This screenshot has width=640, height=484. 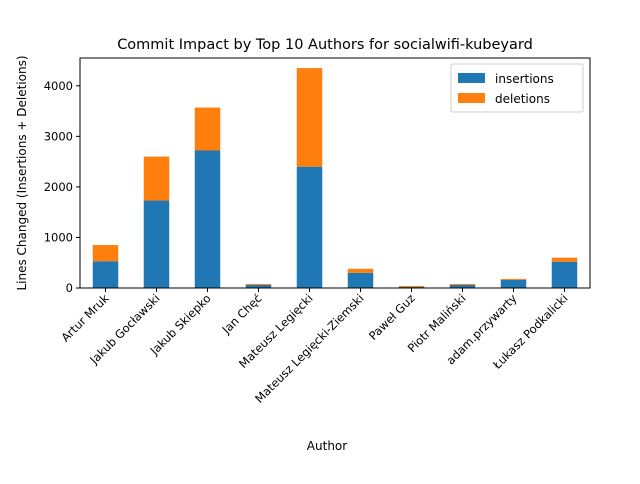 I want to click on legend-label-deletions: deletions, so click(x=522, y=99).